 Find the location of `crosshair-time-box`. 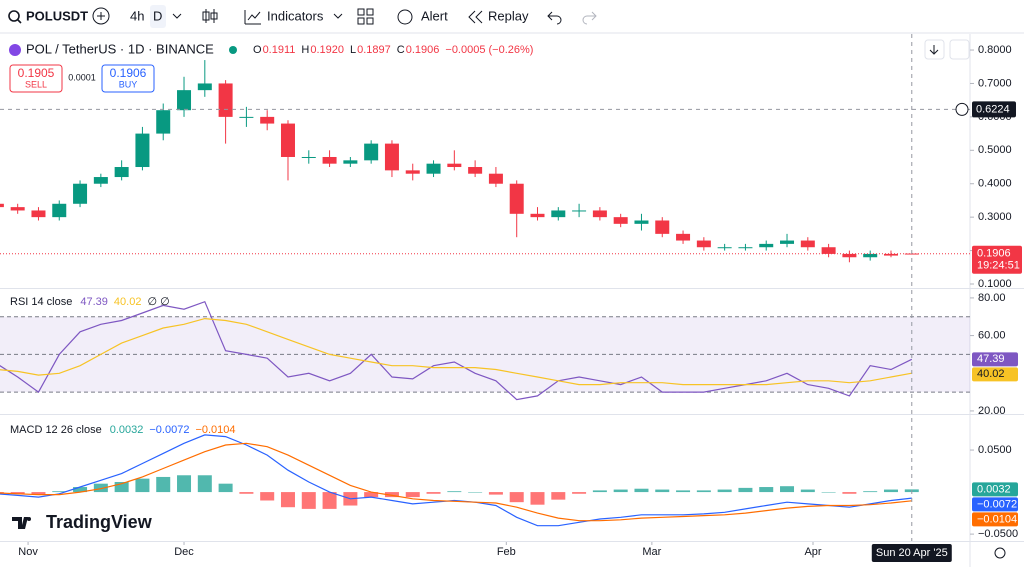

crosshair-time-box is located at coordinates (911, 553).